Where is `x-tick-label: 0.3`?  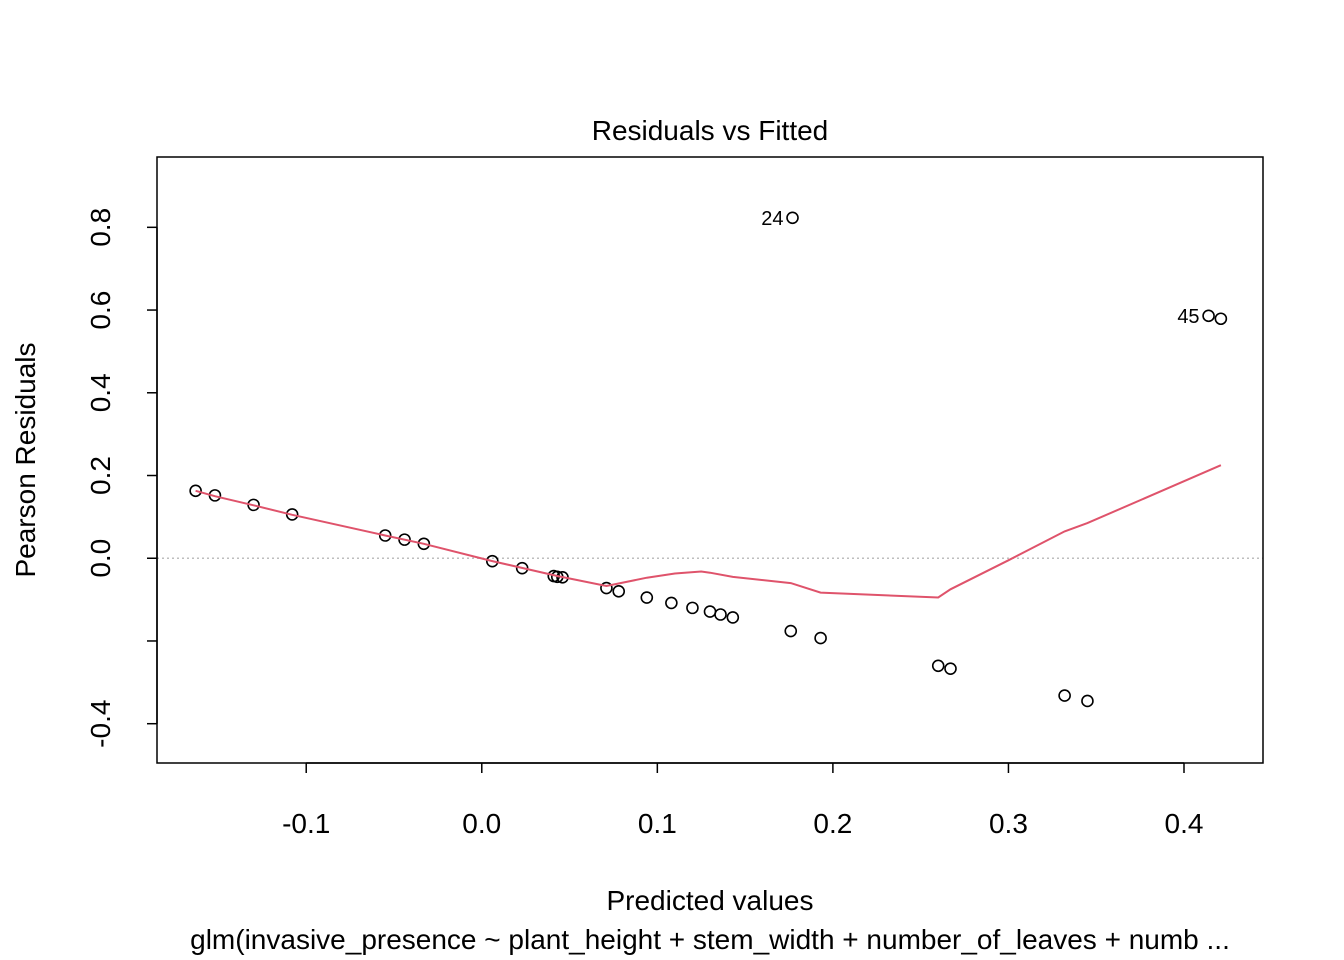
x-tick-label: 0.3 is located at coordinates (1008, 823).